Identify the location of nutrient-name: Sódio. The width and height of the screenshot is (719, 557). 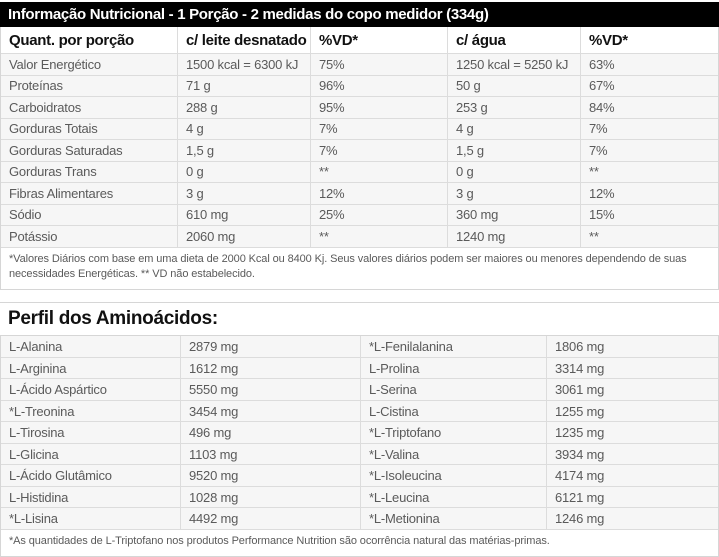
(25, 215).